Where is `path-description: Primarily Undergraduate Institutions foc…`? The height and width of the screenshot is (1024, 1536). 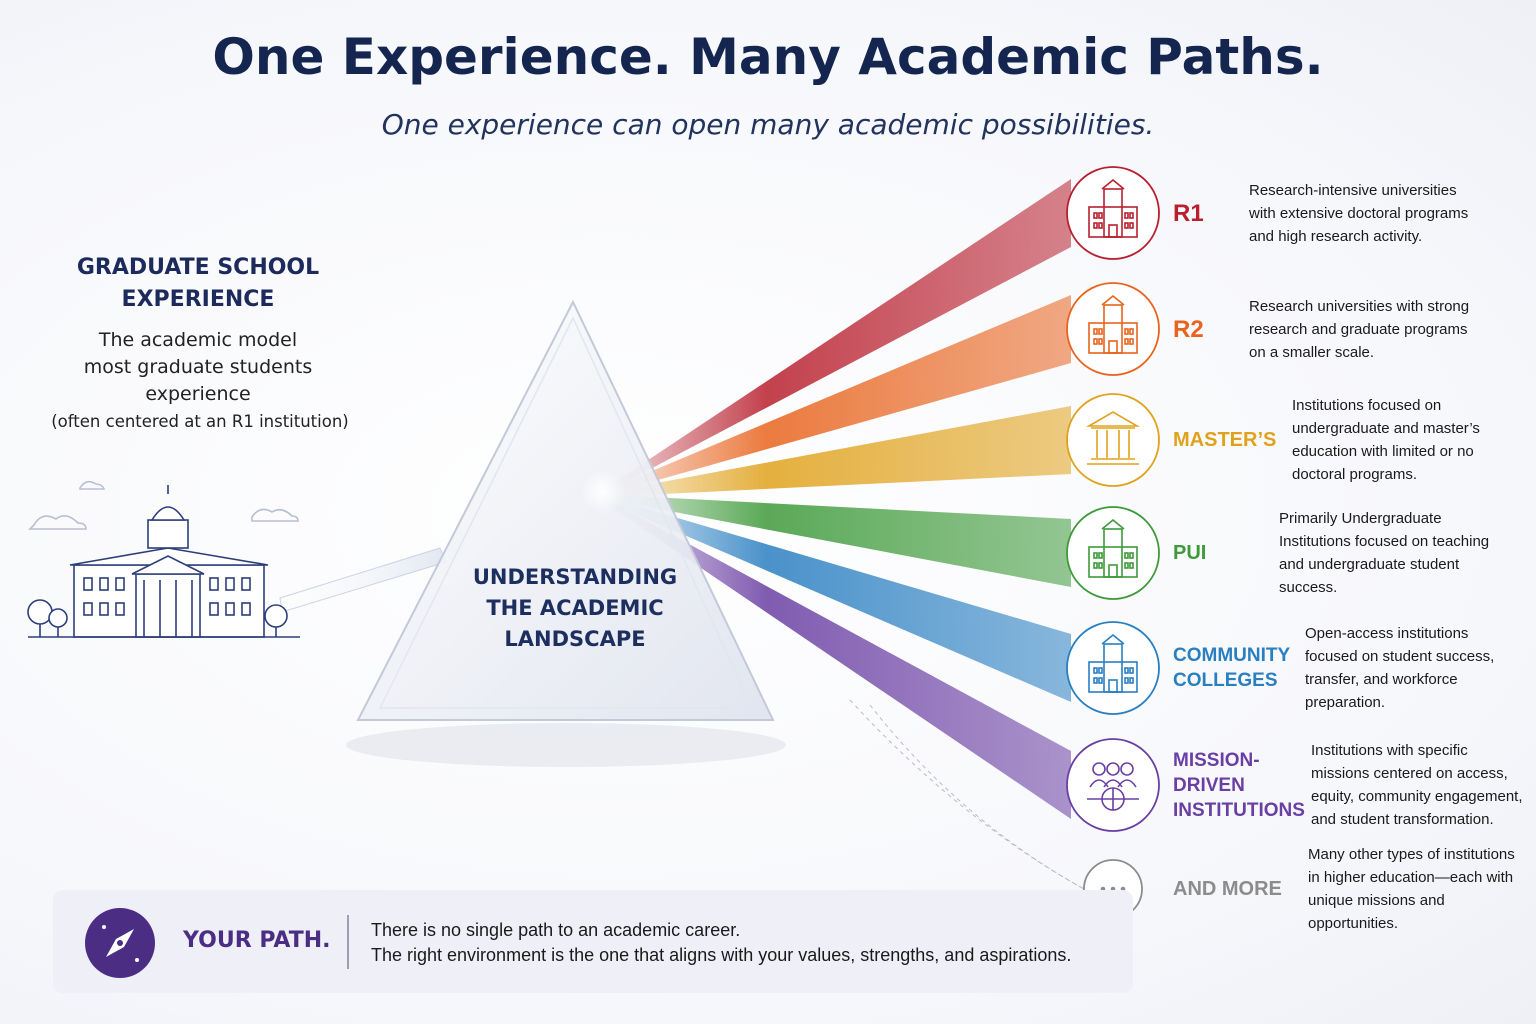 path-description: Primarily Undergraduate Institutions foc… is located at coordinates (1384, 553).